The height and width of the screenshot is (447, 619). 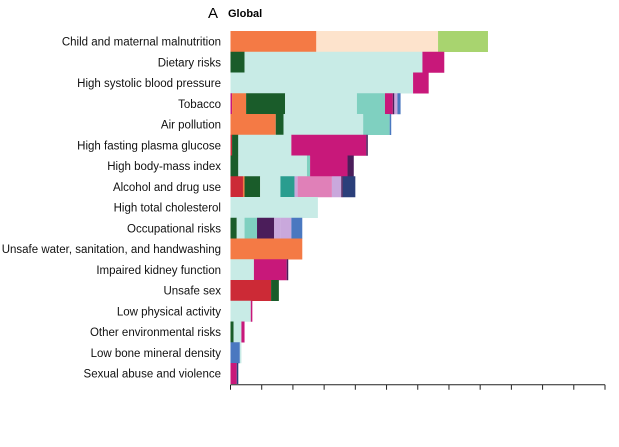 I want to click on category-label-alcohol-and-drug-use: Alcohol and drug use, so click(x=167, y=188).